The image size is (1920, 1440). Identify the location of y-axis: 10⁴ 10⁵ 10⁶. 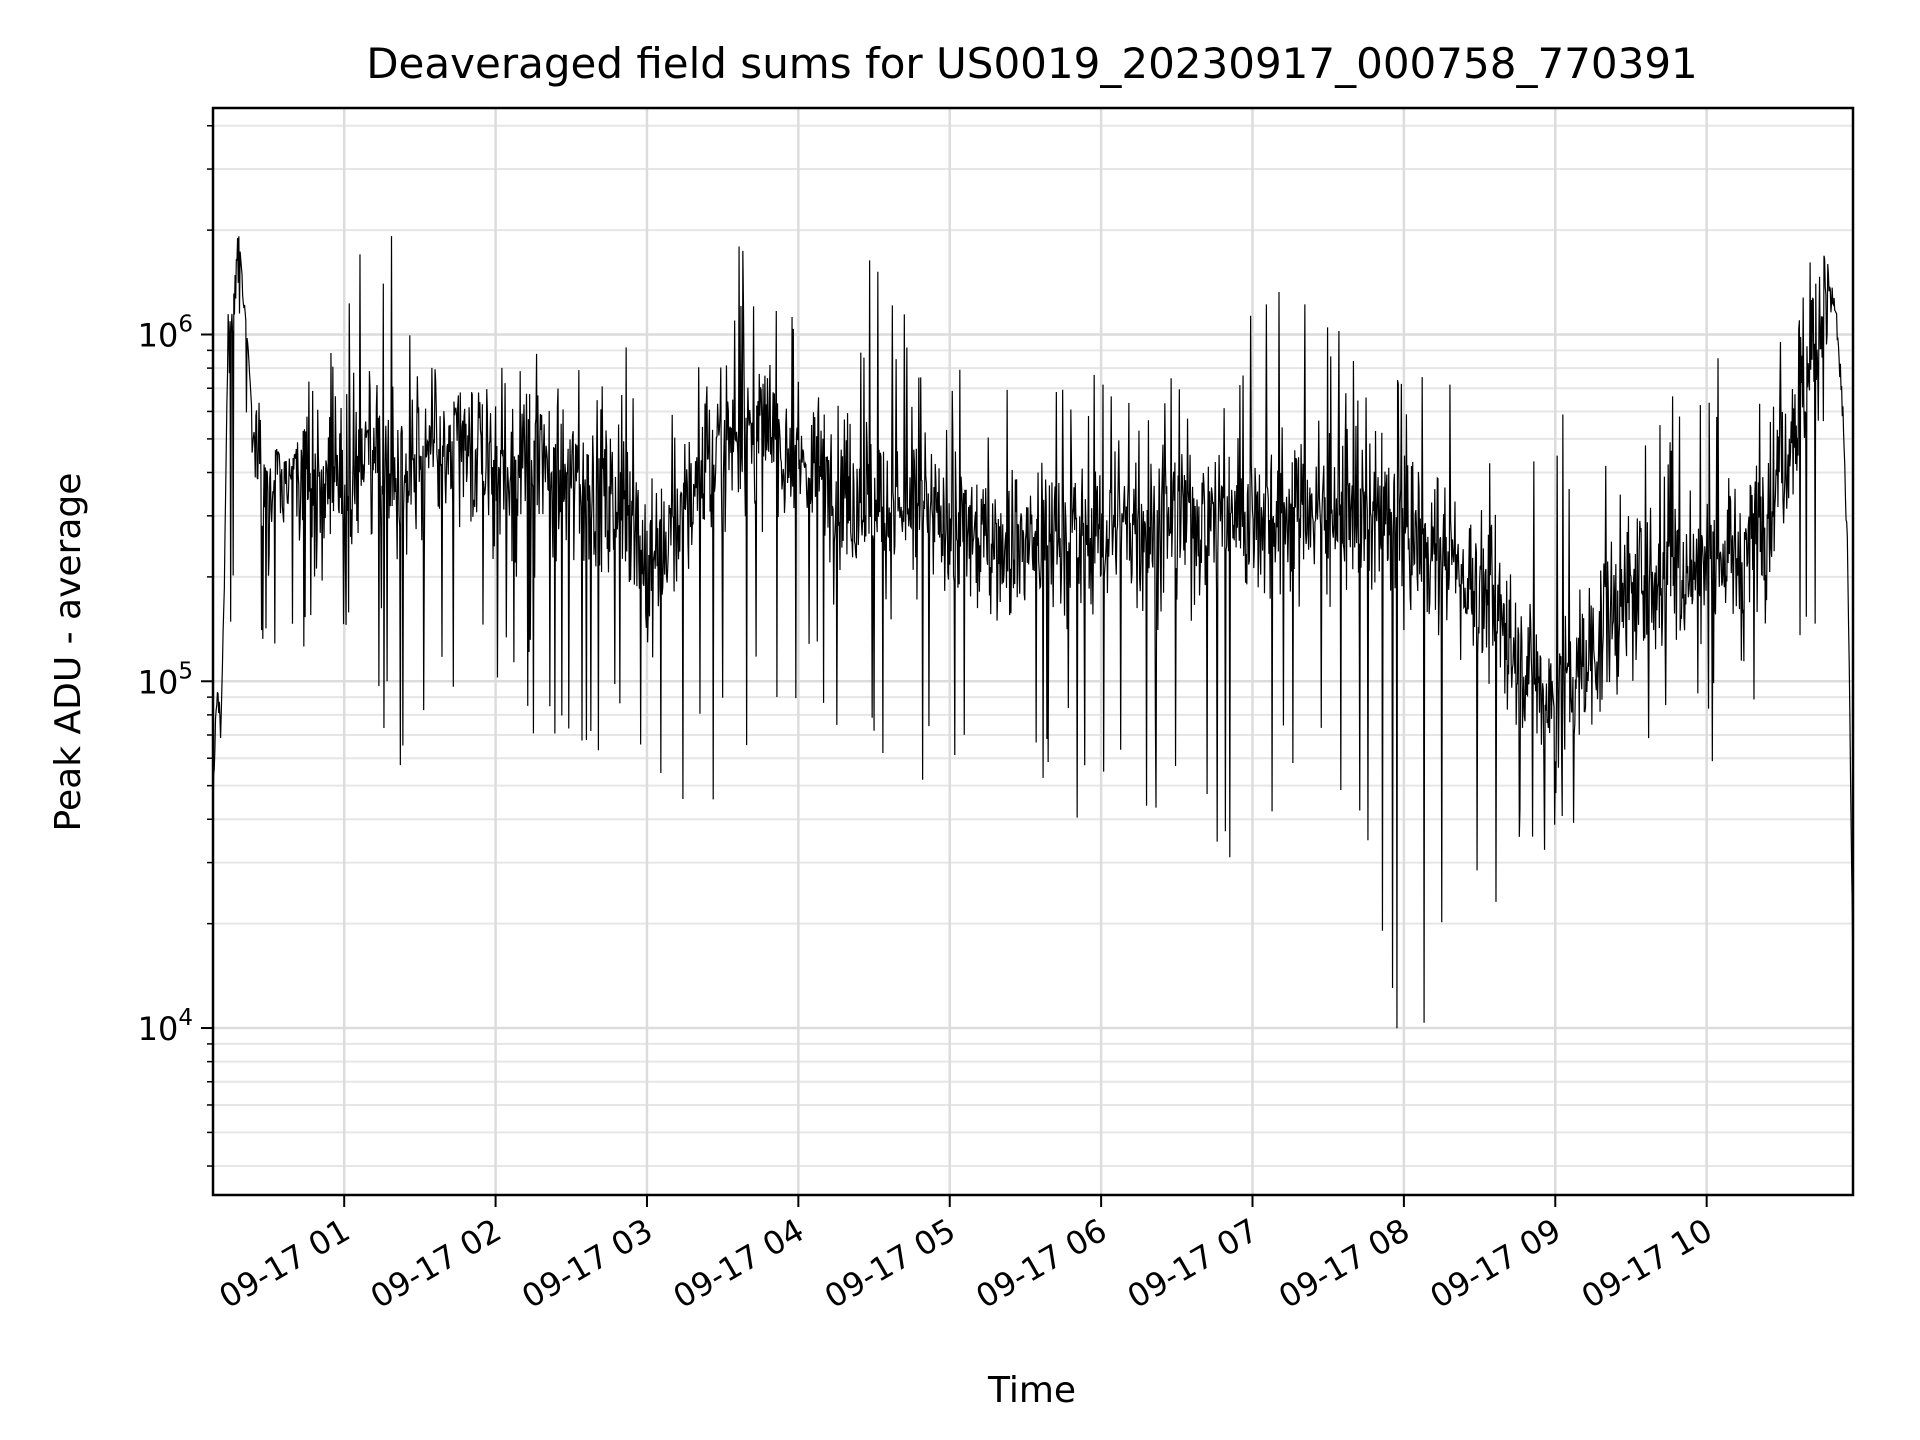
(175, 645).